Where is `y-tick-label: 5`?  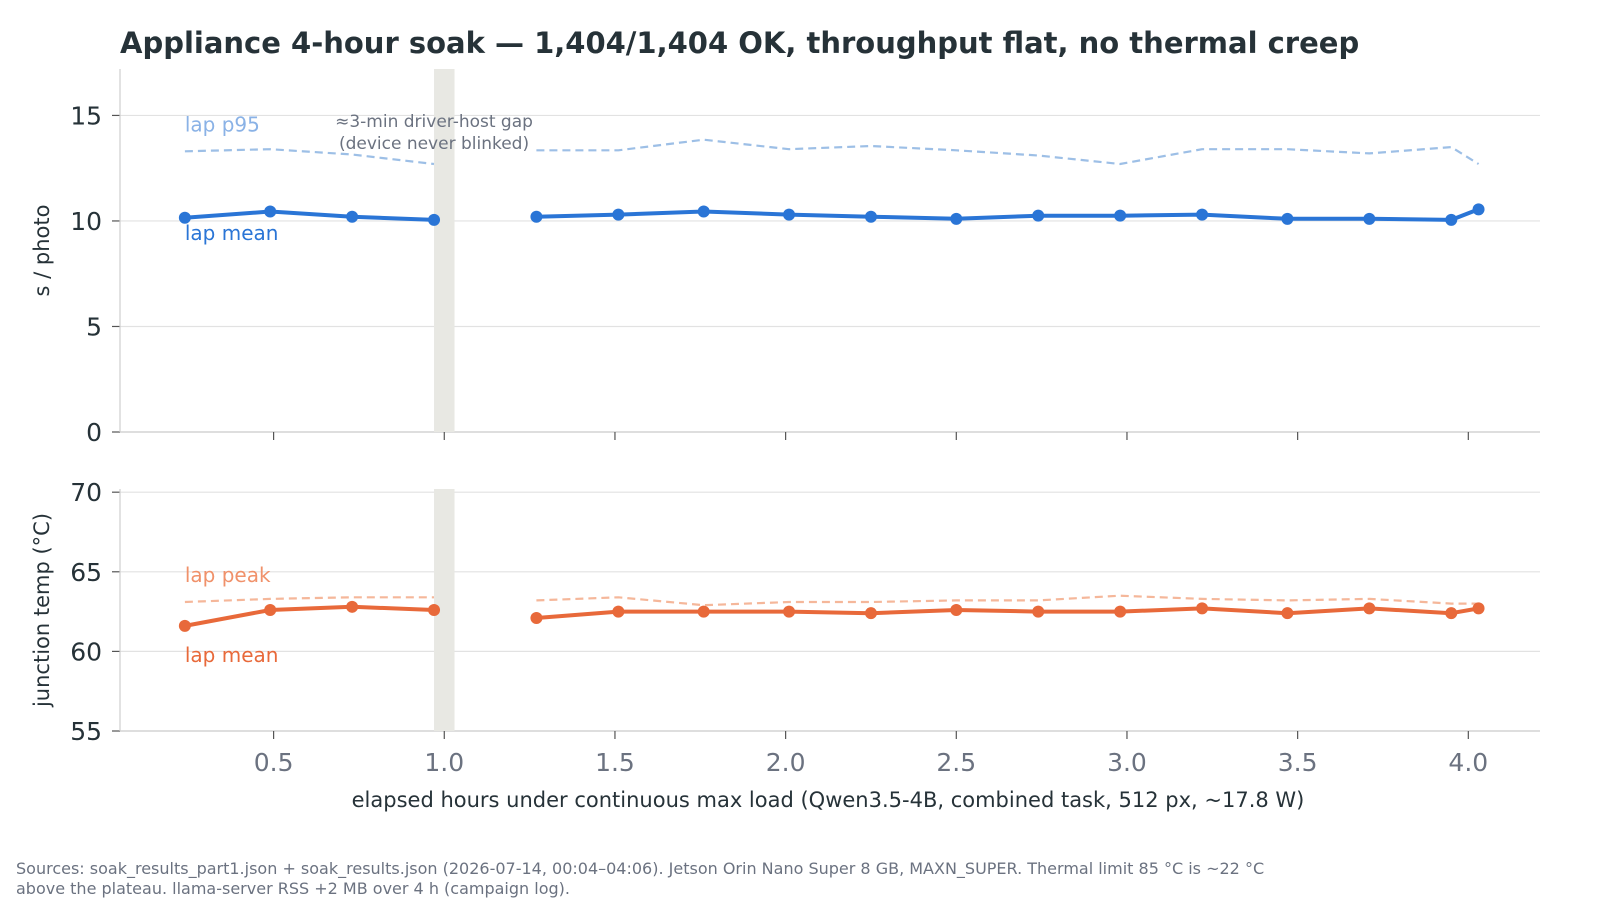 y-tick-label: 5 is located at coordinates (94, 326).